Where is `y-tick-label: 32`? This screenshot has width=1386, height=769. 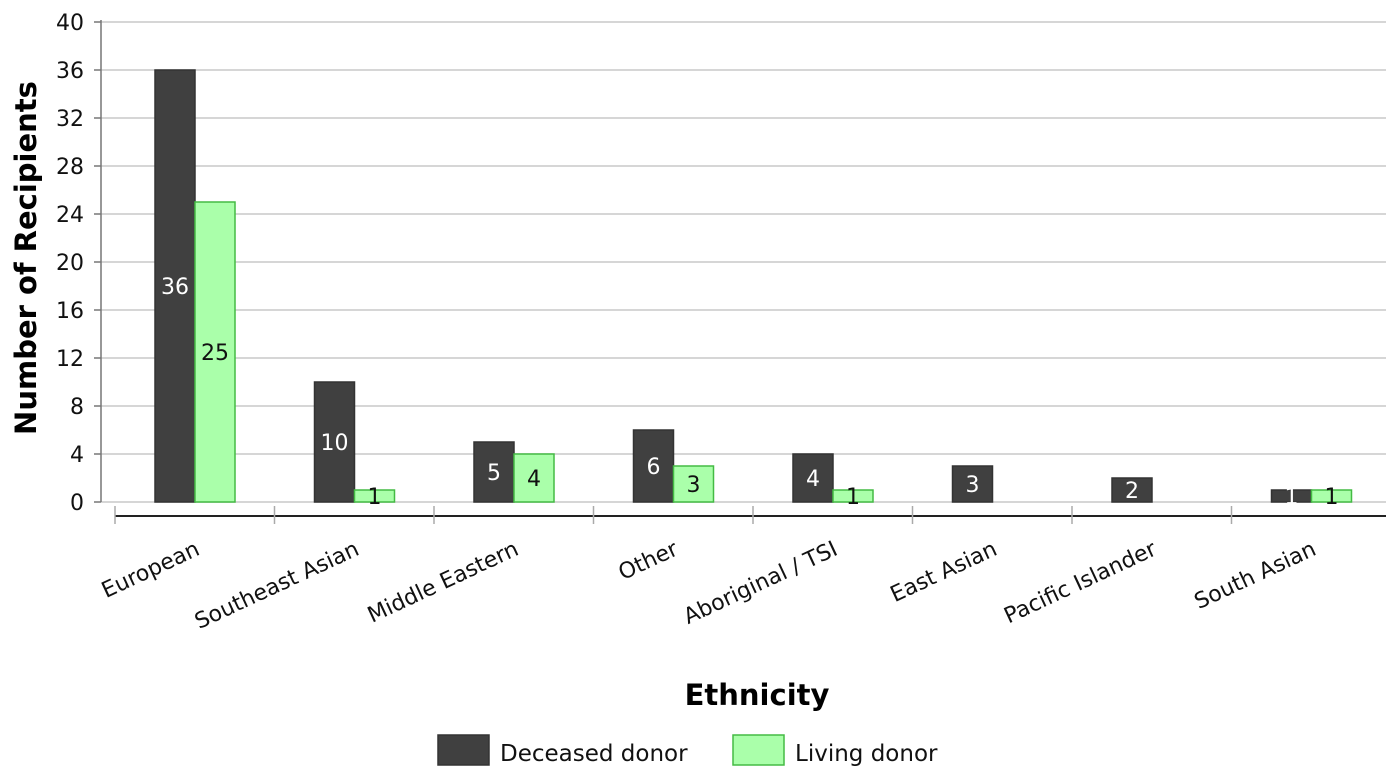
y-tick-label: 32 is located at coordinates (70, 119).